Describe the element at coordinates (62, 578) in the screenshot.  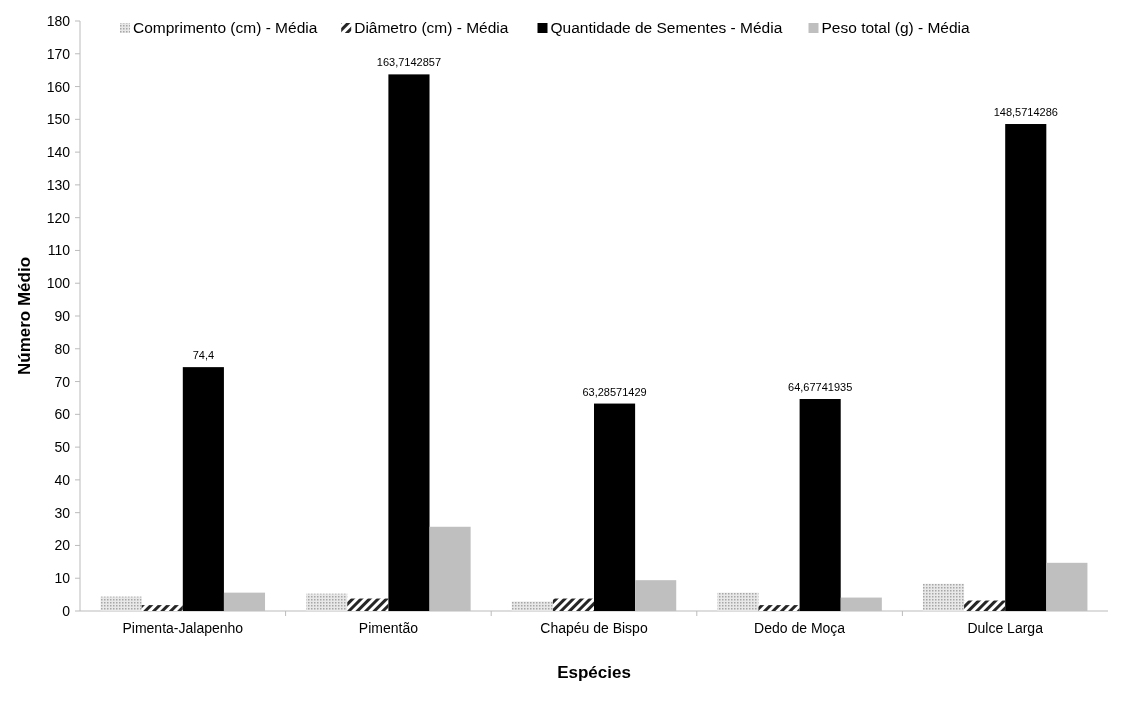
I see `y-tick-label: 10` at that location.